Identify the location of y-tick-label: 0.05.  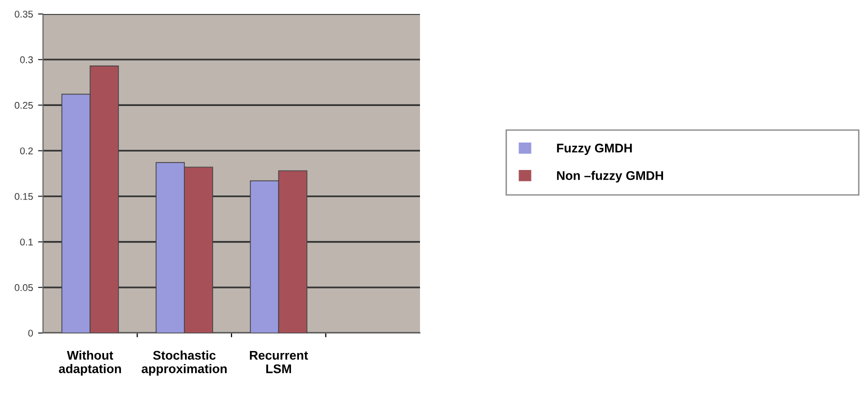
(23, 288).